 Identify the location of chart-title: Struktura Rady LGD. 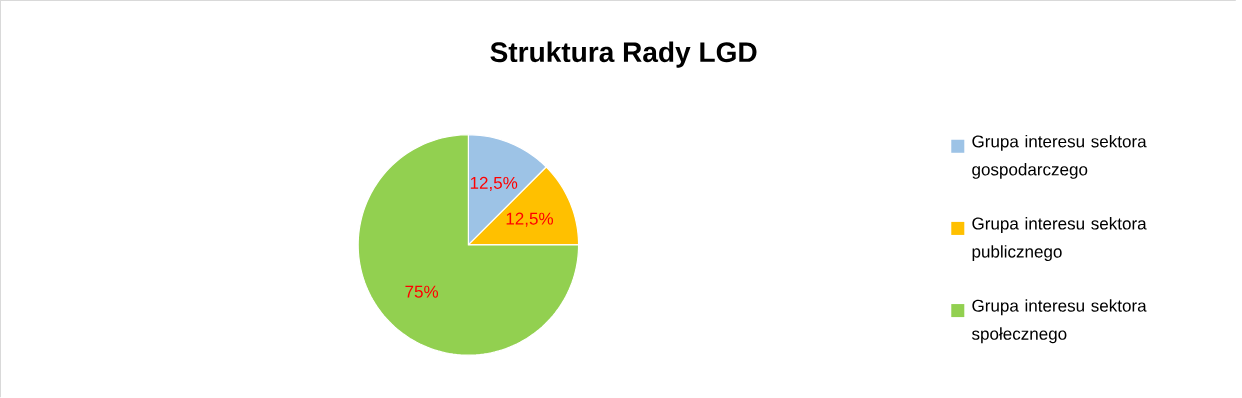
(623, 54).